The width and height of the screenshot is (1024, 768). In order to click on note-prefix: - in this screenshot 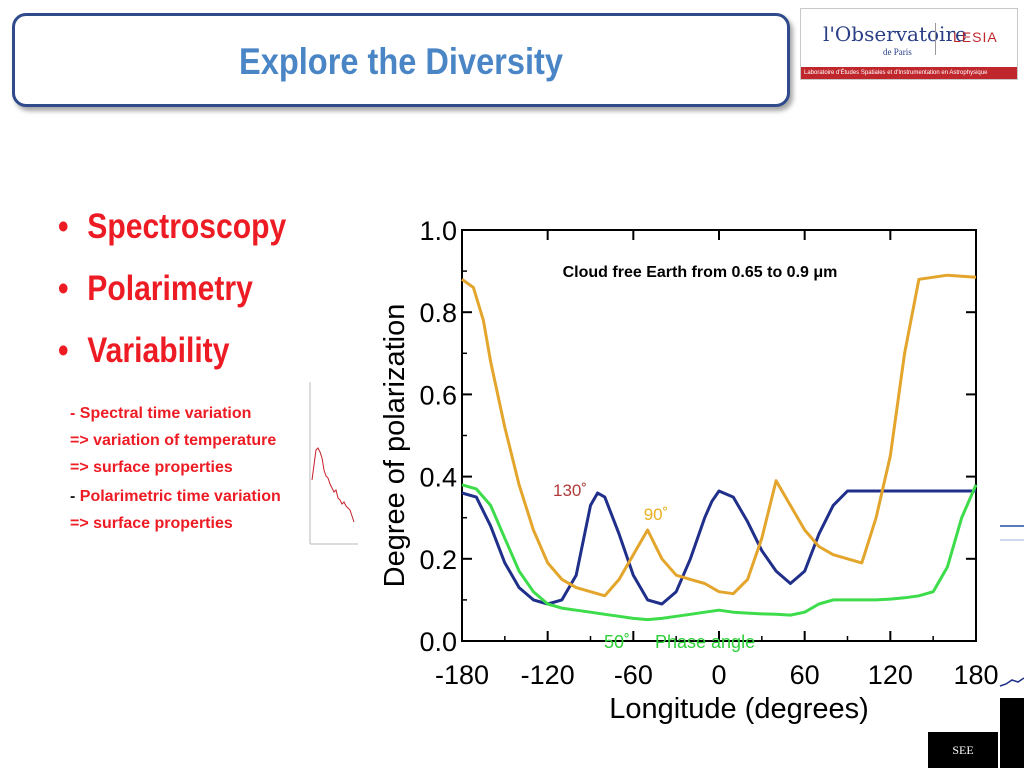, I will do `click(73, 496)`.